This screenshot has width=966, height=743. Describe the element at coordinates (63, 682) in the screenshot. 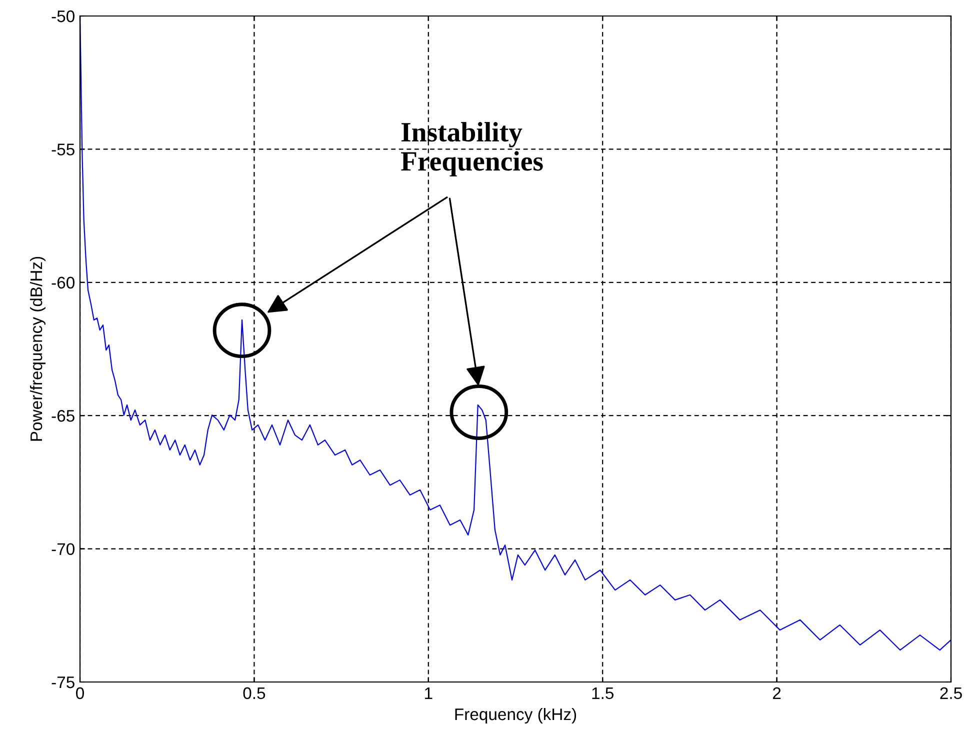

I see `y-tick-label: -75` at that location.